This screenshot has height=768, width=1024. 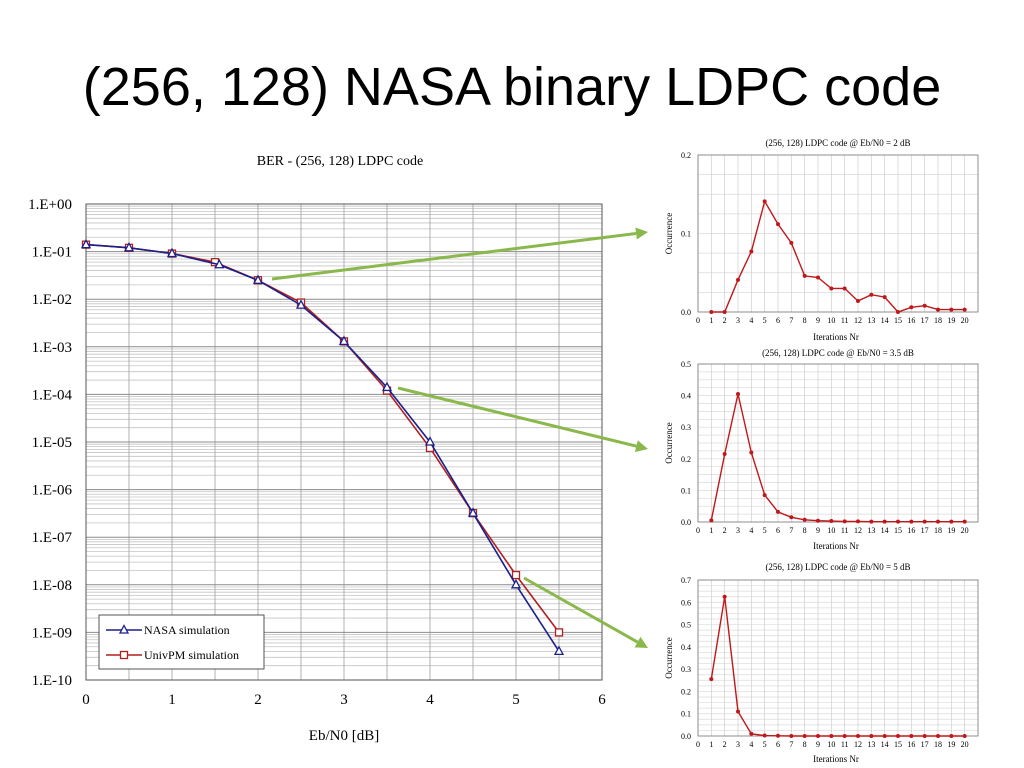 What do you see at coordinates (641, 233) in the screenshot?
I see `callout-arrowhead` at bounding box center [641, 233].